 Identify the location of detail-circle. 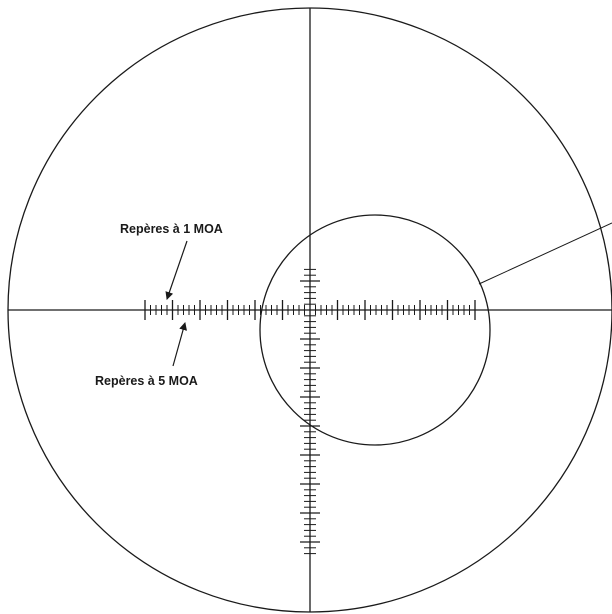
(375, 330).